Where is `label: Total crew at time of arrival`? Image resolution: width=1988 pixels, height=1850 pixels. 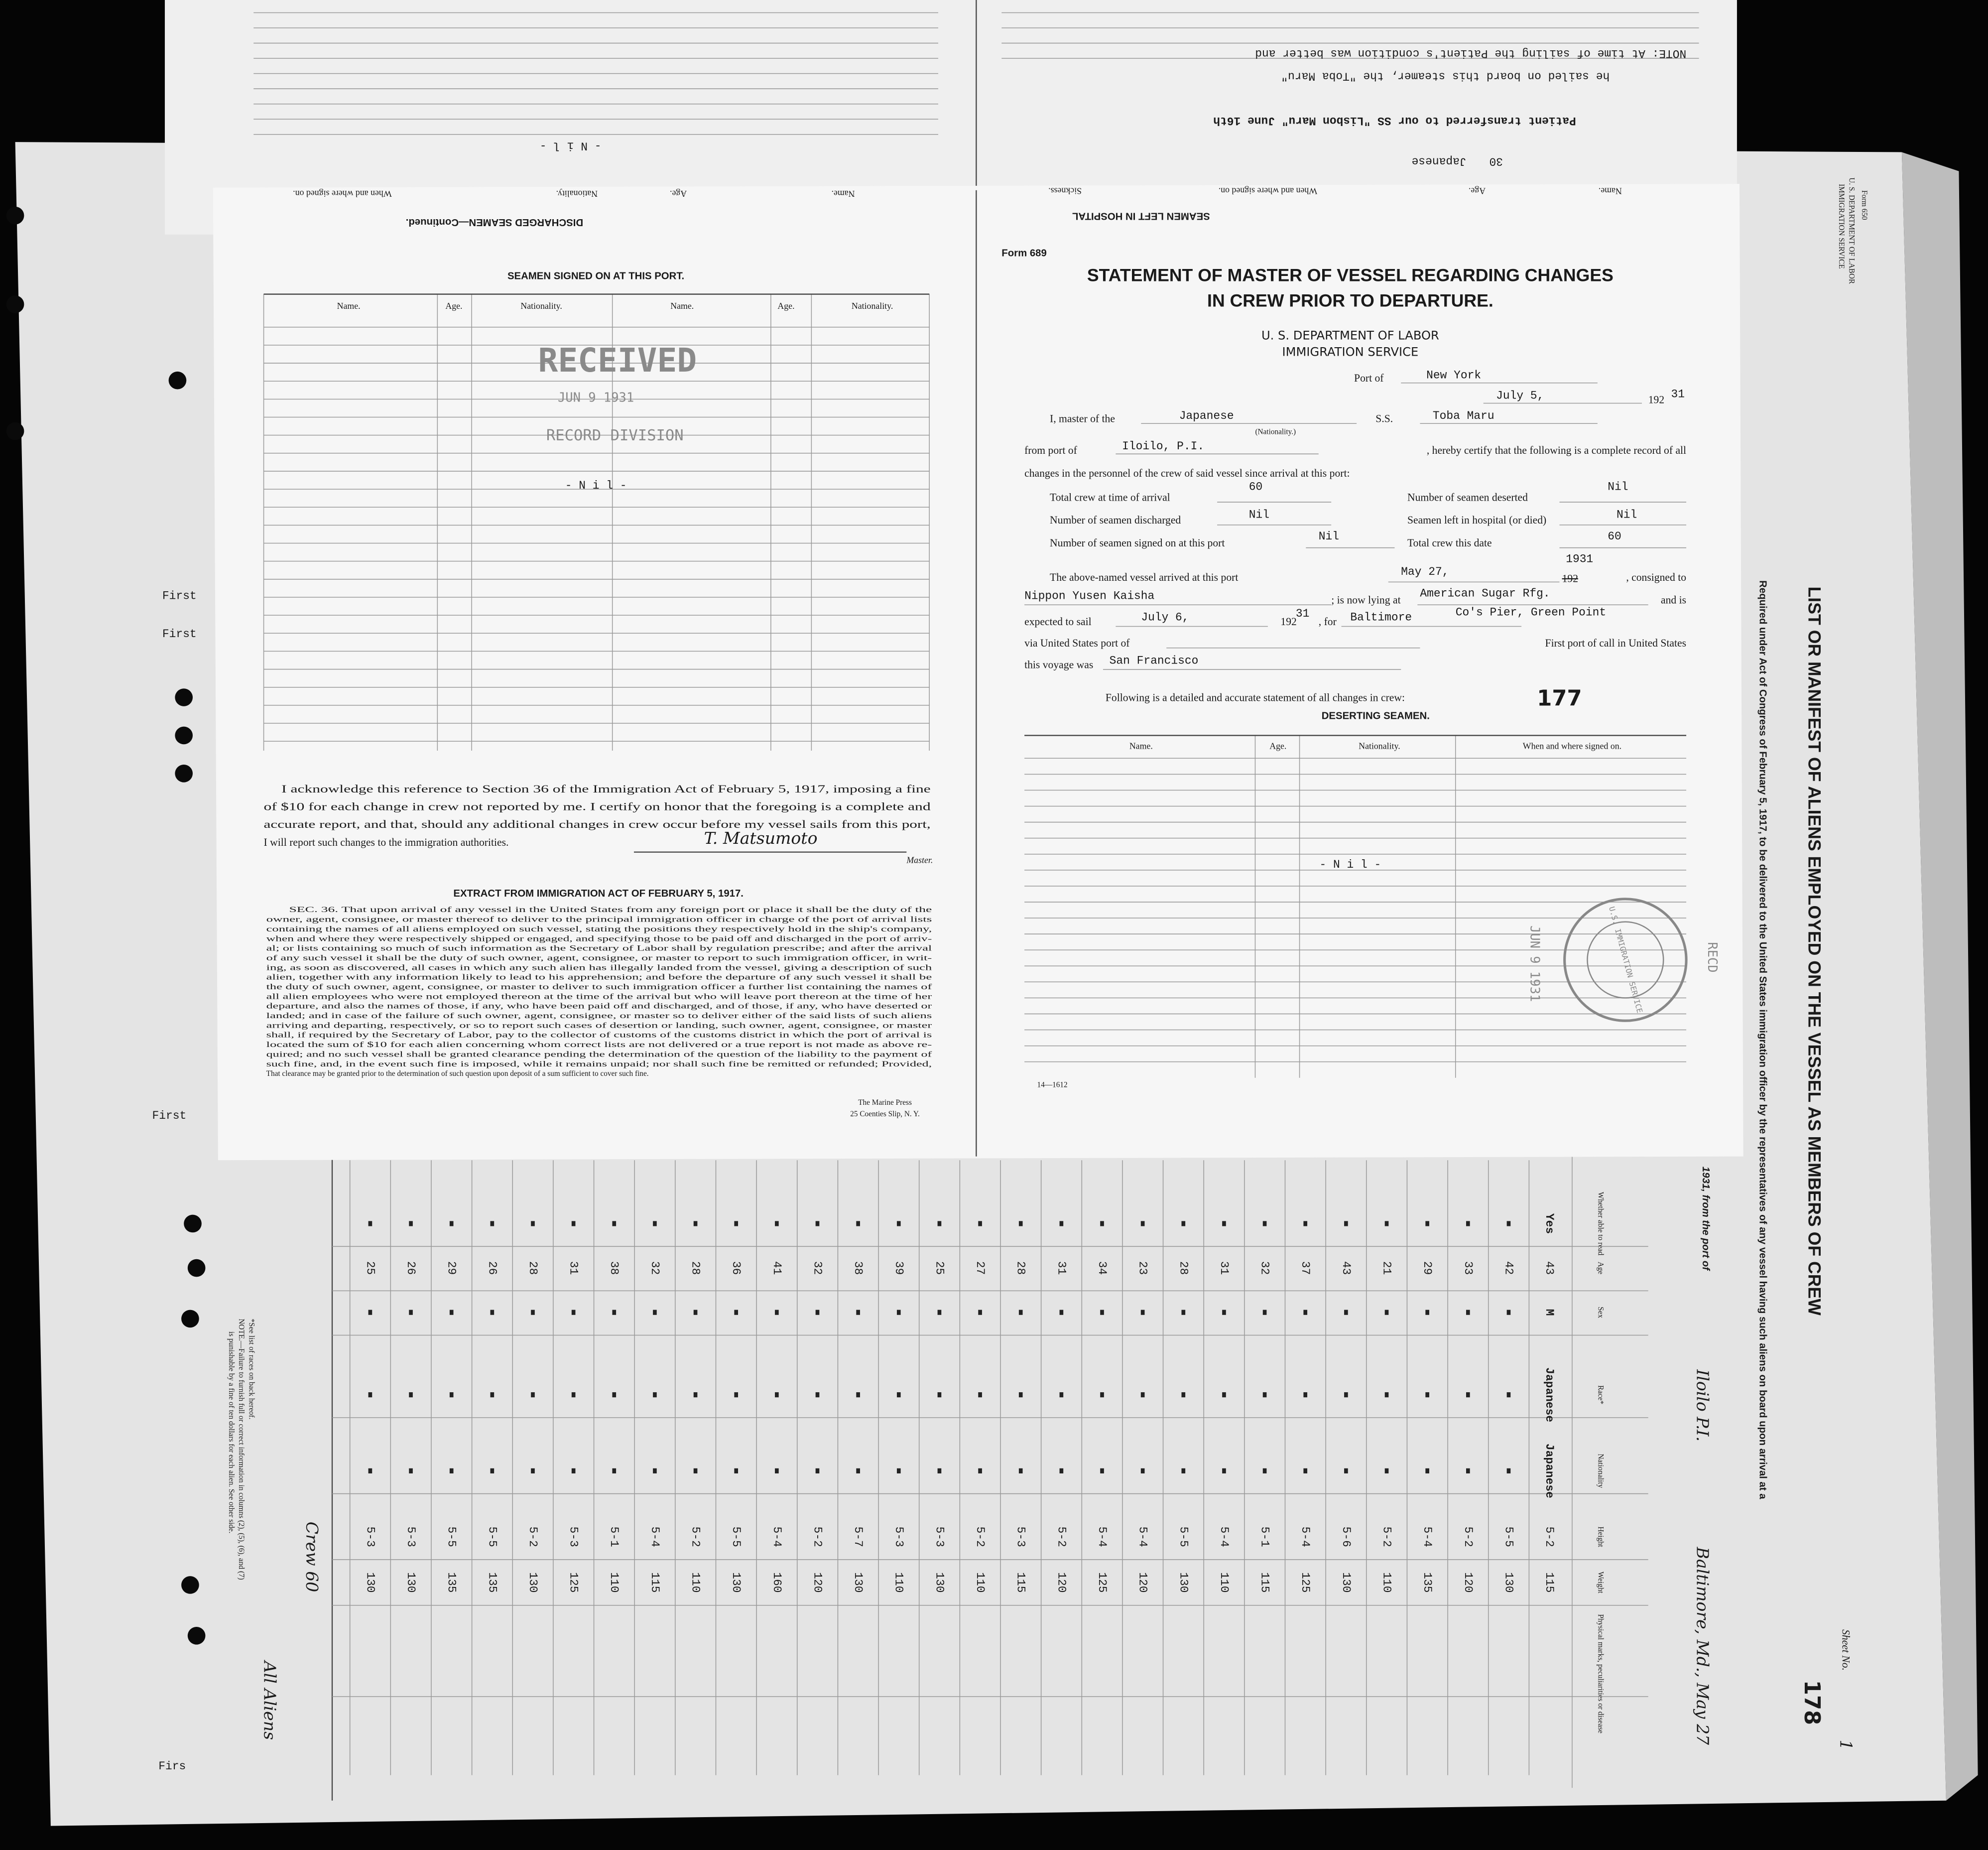
label: Total crew at time of arrival is located at coordinates (1110, 497).